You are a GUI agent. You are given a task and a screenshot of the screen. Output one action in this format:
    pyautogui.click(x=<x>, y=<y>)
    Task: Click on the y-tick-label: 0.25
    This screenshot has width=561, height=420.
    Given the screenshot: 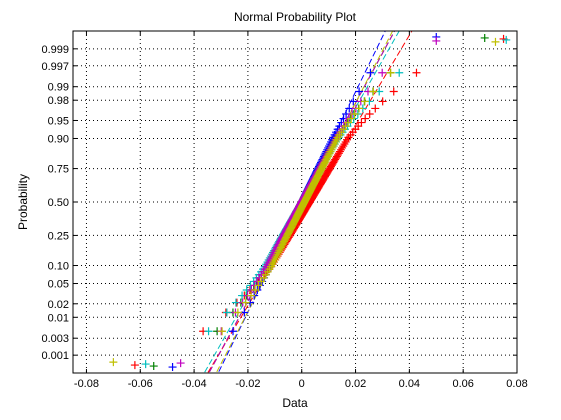 What is the action you would take?
    pyautogui.click(x=58, y=236)
    